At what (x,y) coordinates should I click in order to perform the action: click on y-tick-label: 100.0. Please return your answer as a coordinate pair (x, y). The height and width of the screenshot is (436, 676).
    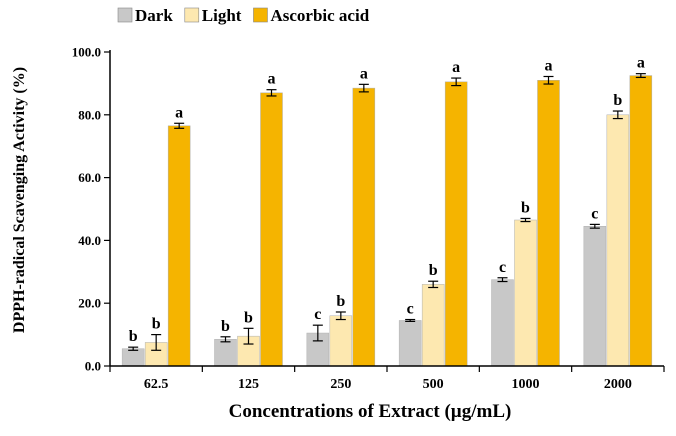
    Looking at the image, I should click on (86, 52).